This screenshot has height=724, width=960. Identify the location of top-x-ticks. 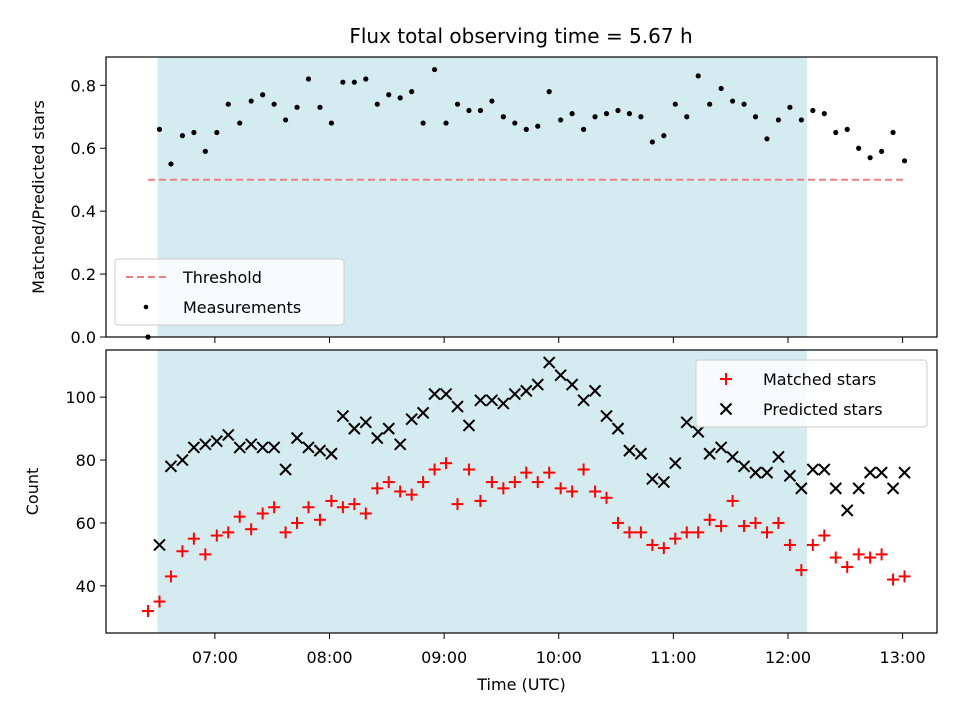
(559, 340).